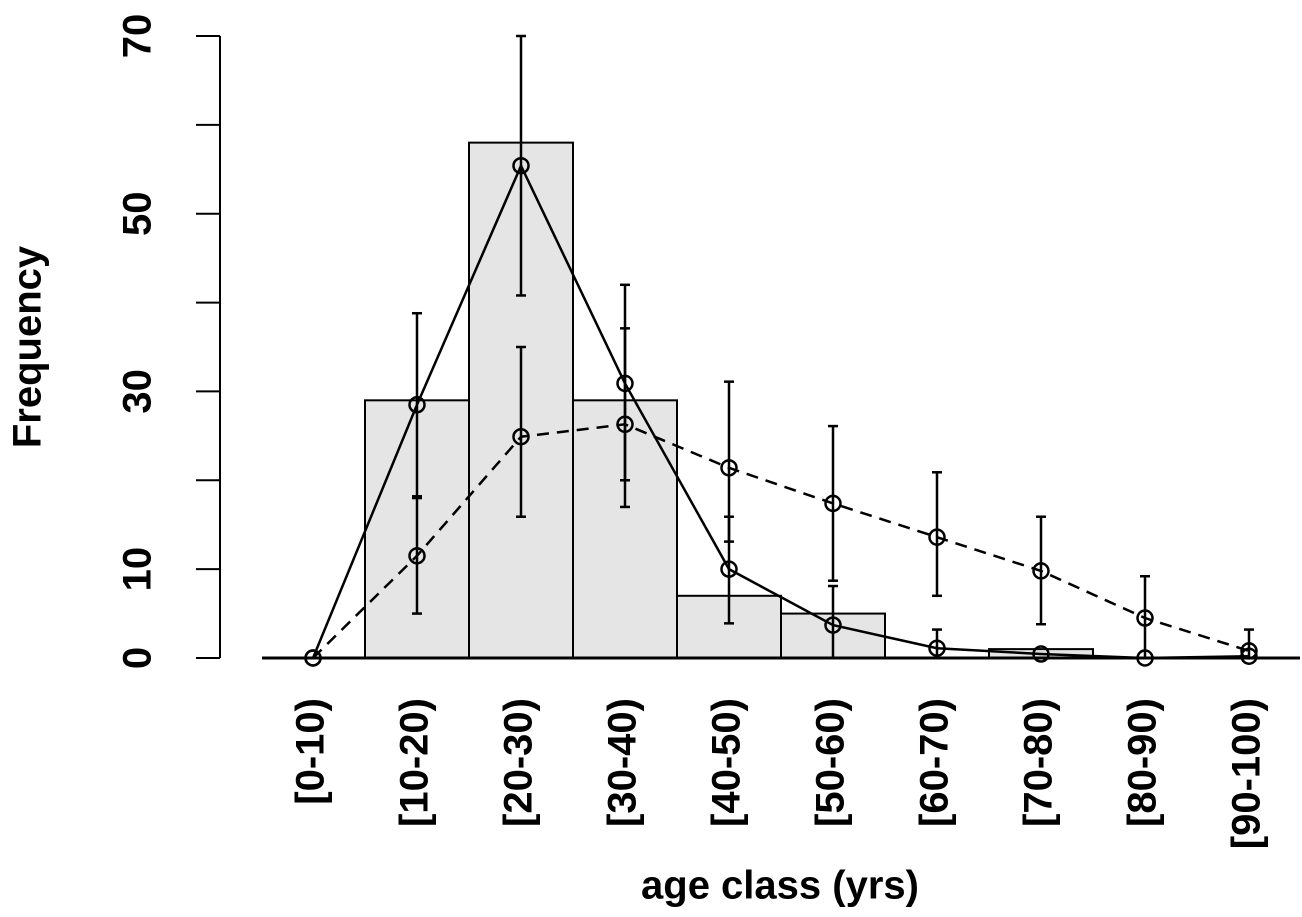 Image resolution: width=1302 pixels, height=917 pixels. Describe the element at coordinates (138, 569) in the screenshot. I see `y-tick-label: 10` at that location.